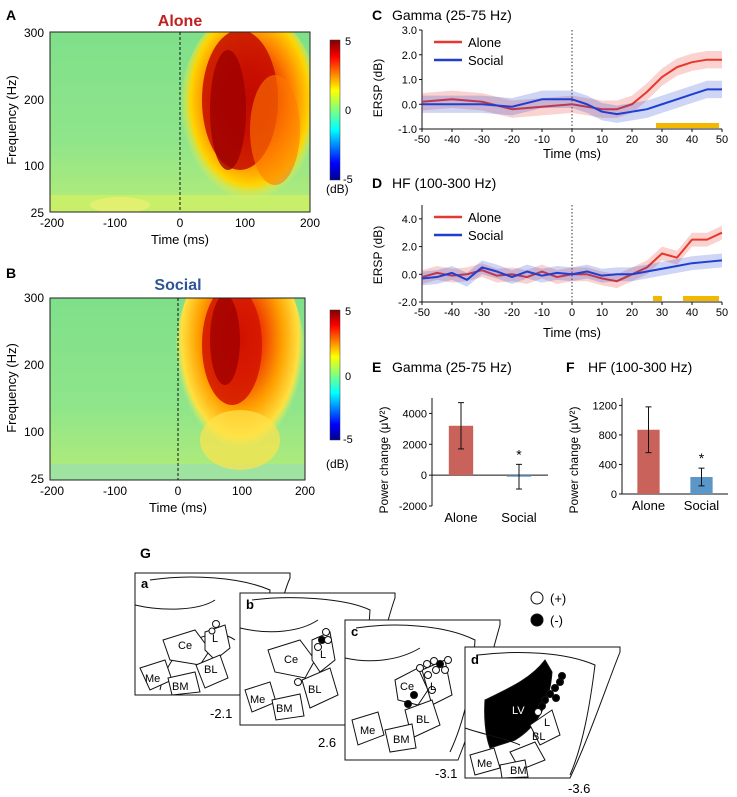 This screenshot has height=797, width=737. I want to click on colorbar-b, so click(335, 375).